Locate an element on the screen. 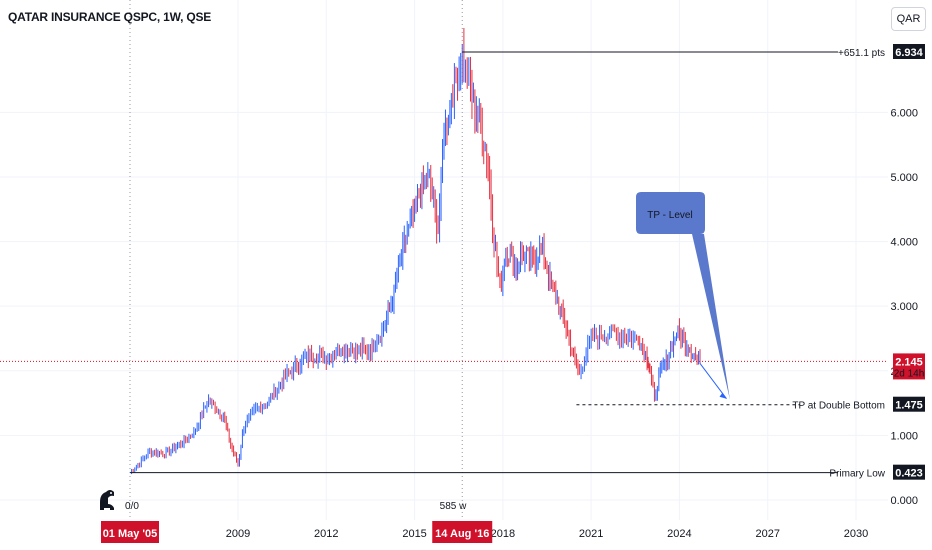  x-tick-label: 2030 is located at coordinates (856, 534).